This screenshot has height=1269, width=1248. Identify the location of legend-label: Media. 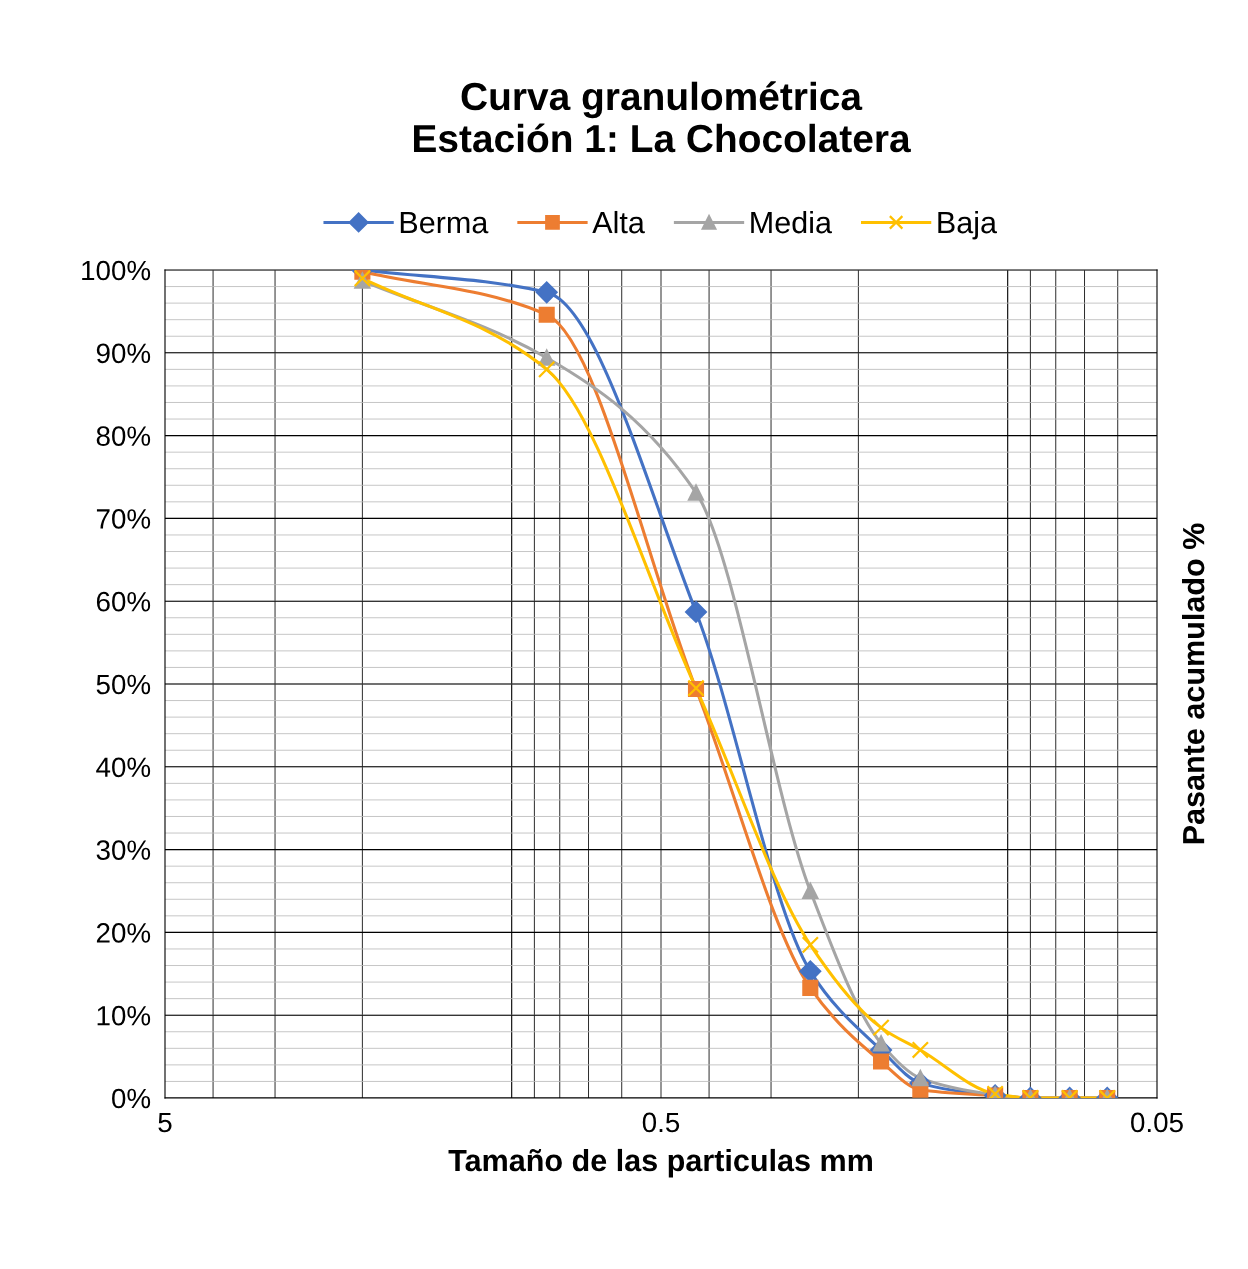
(791, 222).